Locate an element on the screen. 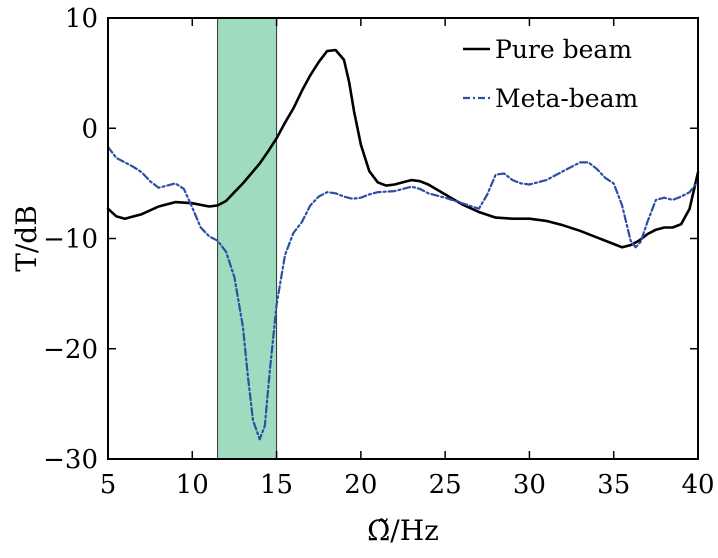  legend-label-pure-beam: Pure beam is located at coordinates (563, 49).